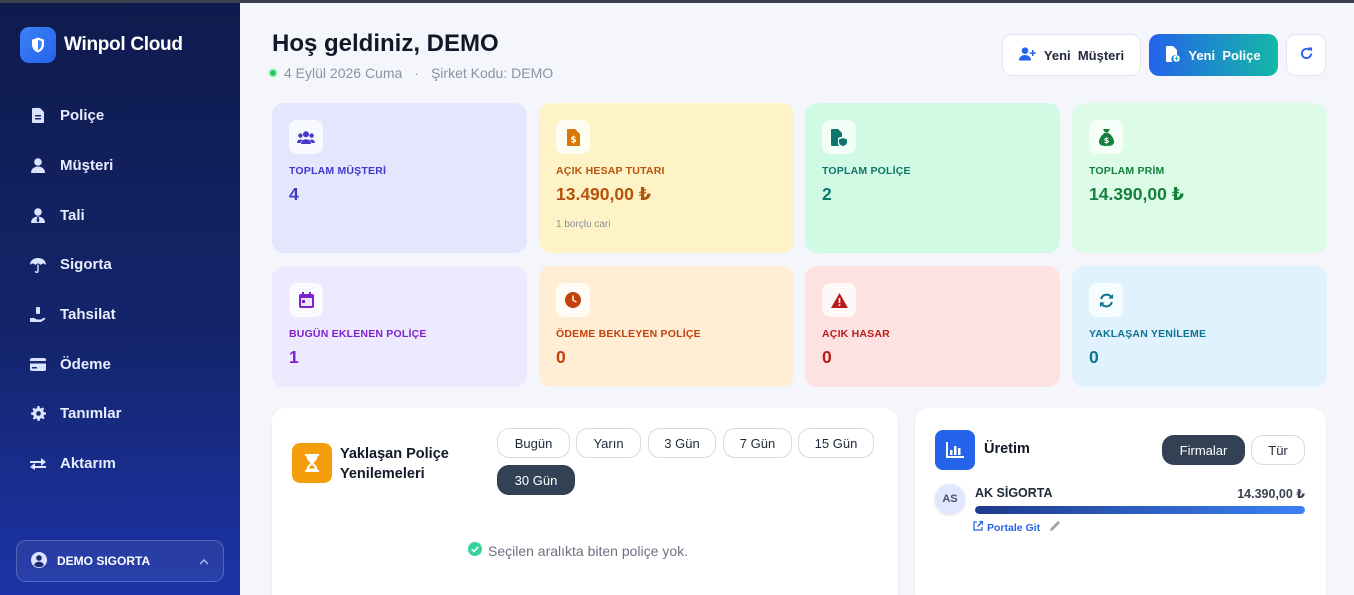 The height and width of the screenshot is (595, 1354). Describe the element at coordinates (573, 300) in the screenshot. I see `clock-icon` at that location.